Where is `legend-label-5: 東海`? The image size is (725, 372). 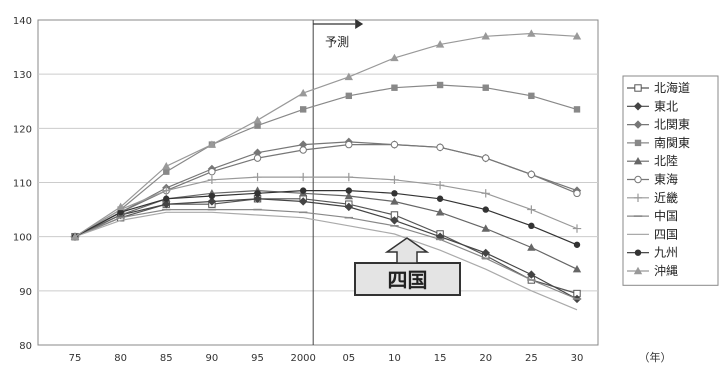 legend-label-5: 東海 is located at coordinates (666, 179).